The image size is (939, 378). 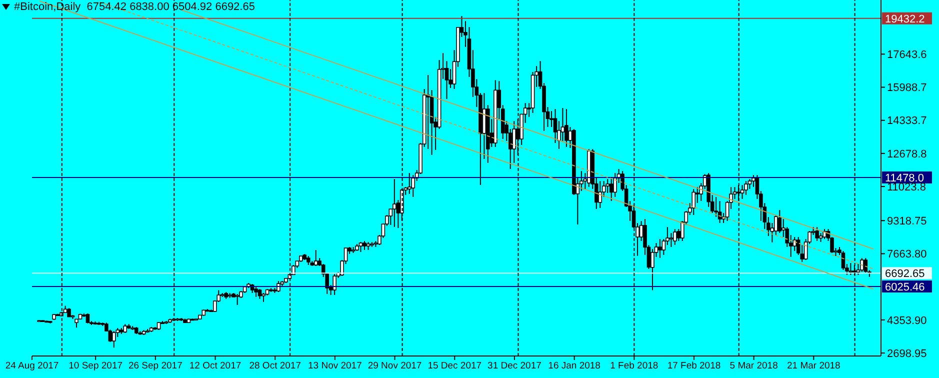 I want to click on x-tick-label: 17 Feb 2018, so click(x=694, y=366).